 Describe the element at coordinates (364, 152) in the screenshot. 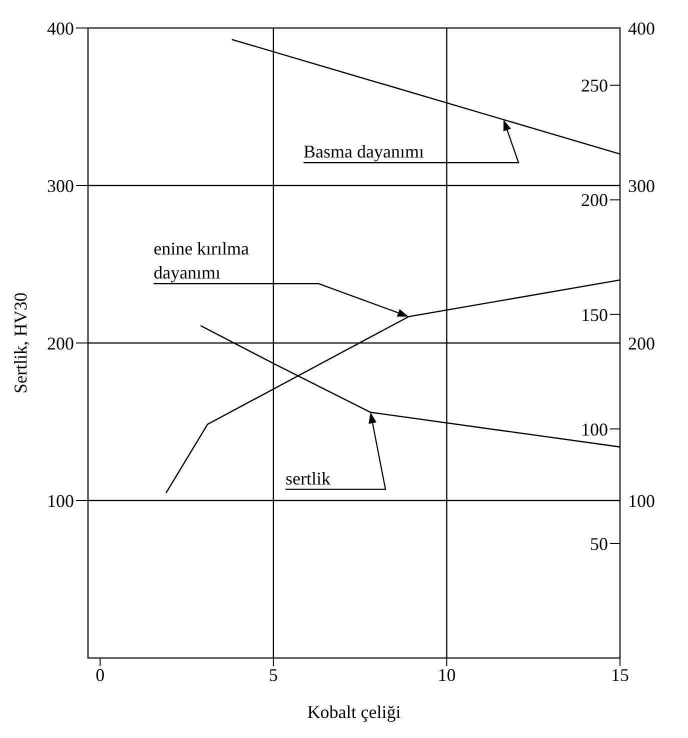

I see `text: Basma dayanımı` at that location.